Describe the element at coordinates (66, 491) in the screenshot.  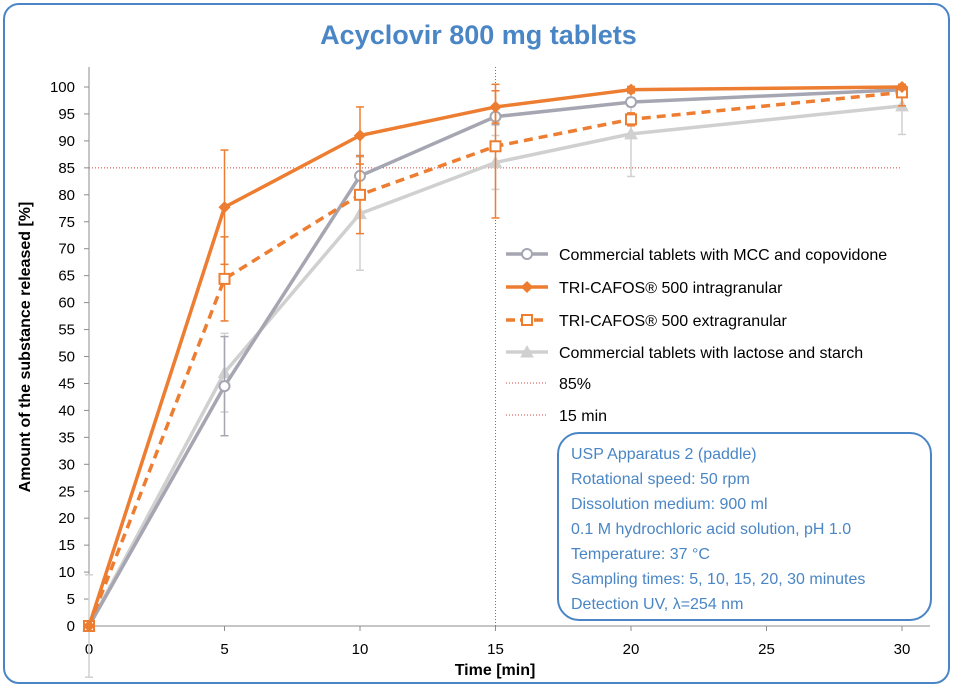
I see `y-tick-label: 25` at that location.